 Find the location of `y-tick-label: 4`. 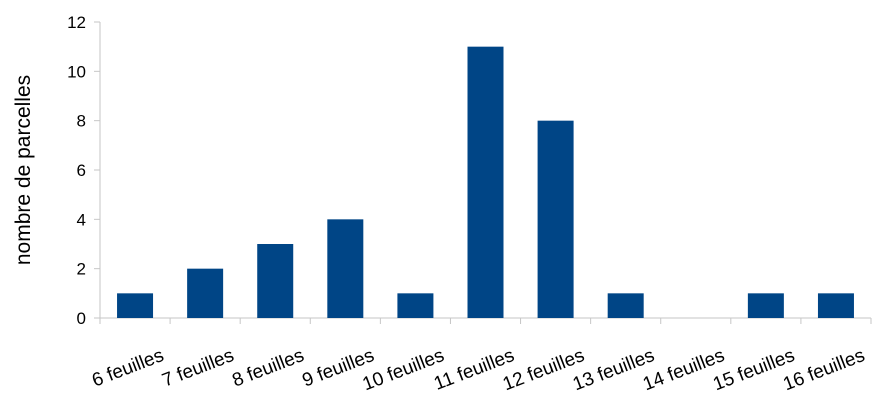

y-tick-label: 4 is located at coordinates (81, 219).